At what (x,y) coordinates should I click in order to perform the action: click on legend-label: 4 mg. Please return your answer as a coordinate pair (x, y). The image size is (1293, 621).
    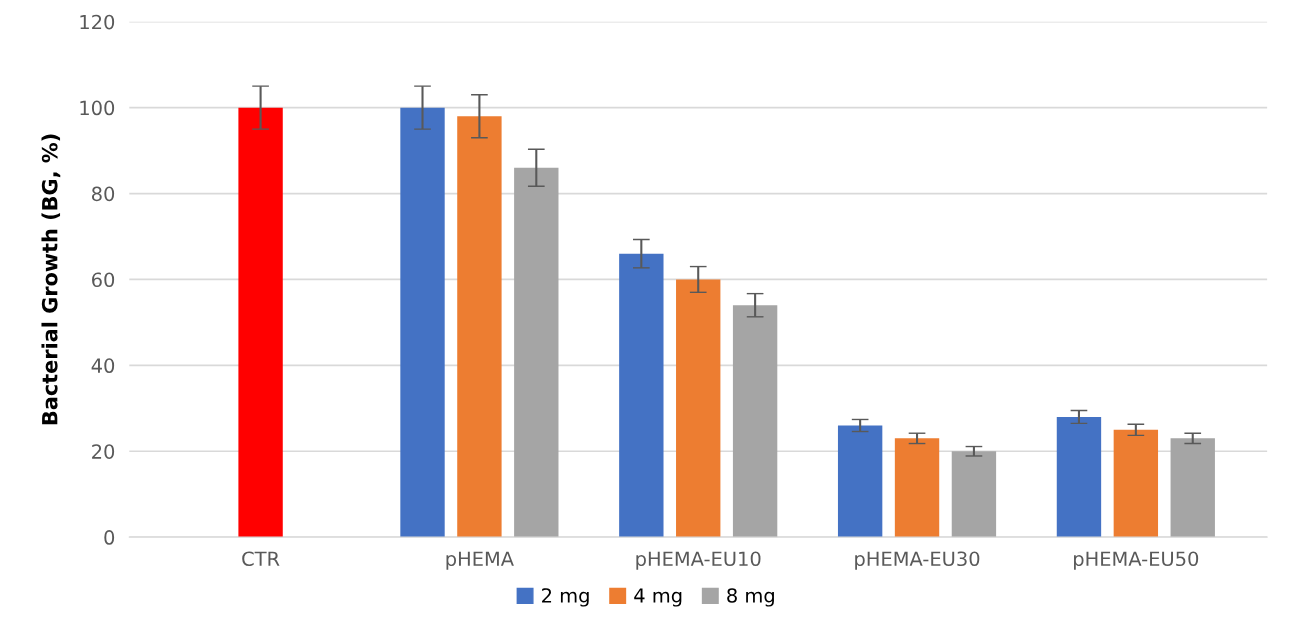
    Looking at the image, I should click on (658, 597).